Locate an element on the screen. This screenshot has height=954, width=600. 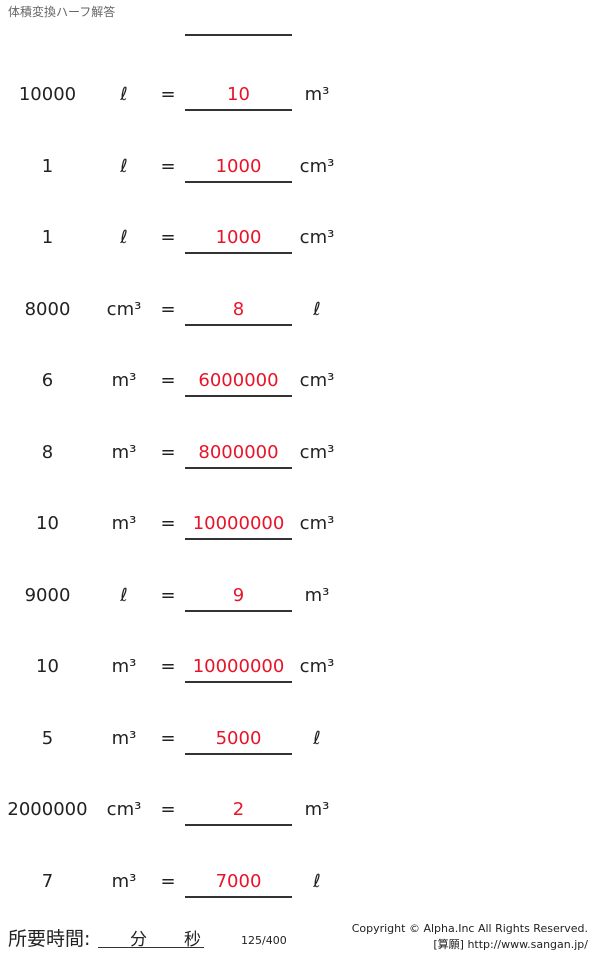
worksheet-title: 体積変換ハーフ解答 is located at coordinates (62, 12).